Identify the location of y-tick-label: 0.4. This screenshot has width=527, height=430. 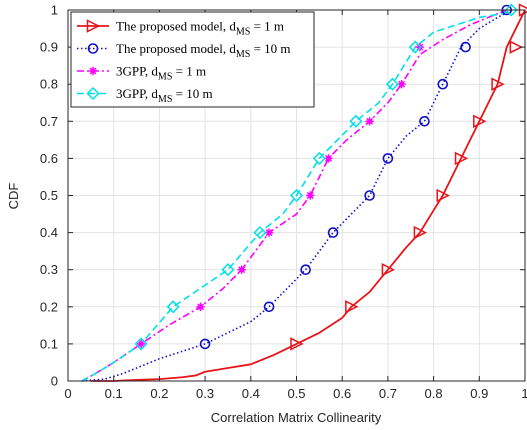
(49, 232).